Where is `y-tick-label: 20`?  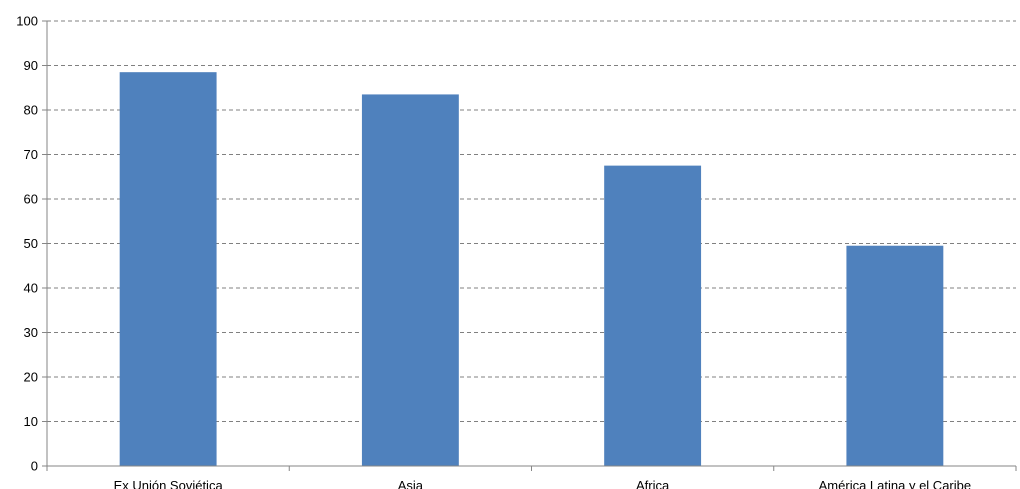
y-tick-label: 20 is located at coordinates (31, 377).